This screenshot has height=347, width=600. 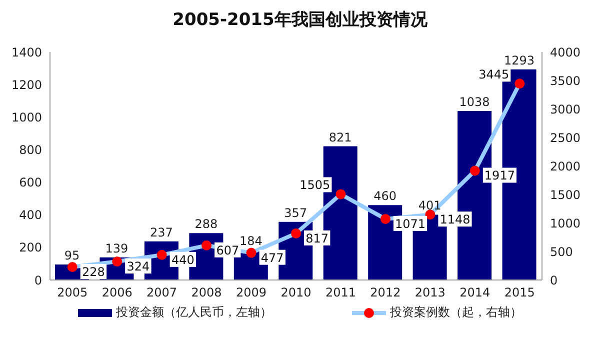 What do you see at coordinates (162, 293) in the screenshot?
I see `x-tick-label: 2007` at bounding box center [162, 293].